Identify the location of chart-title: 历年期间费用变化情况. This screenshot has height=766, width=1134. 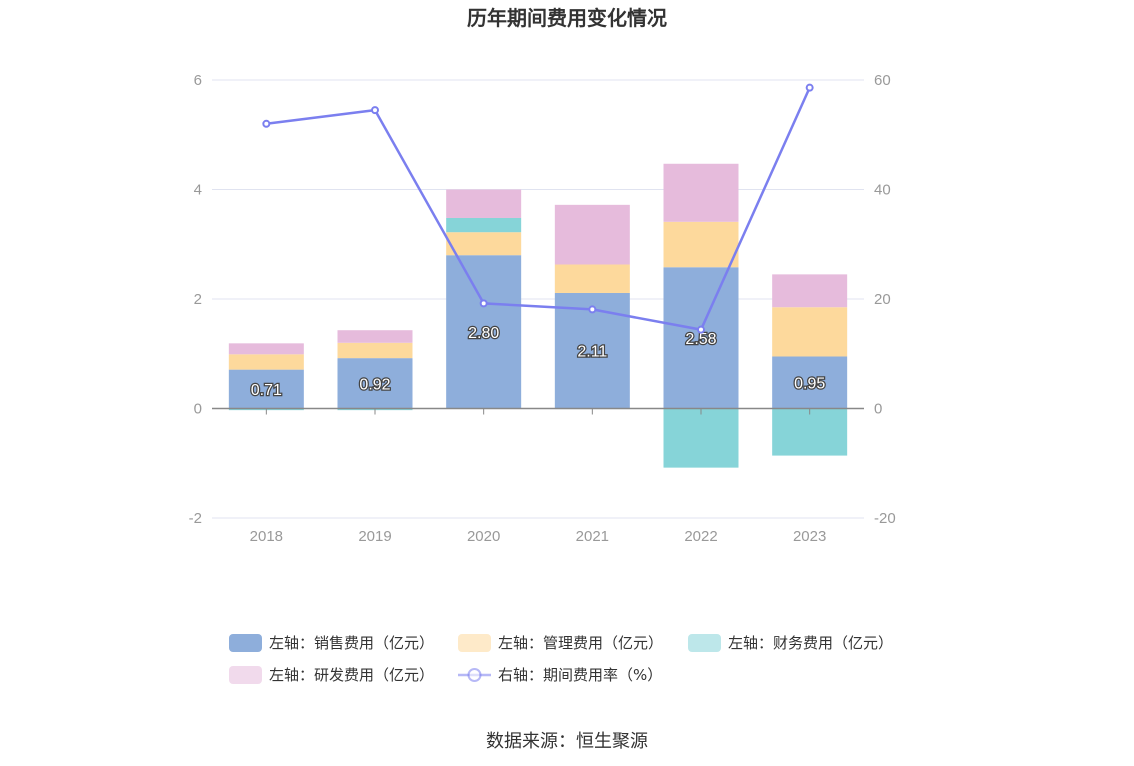
(567, 18).